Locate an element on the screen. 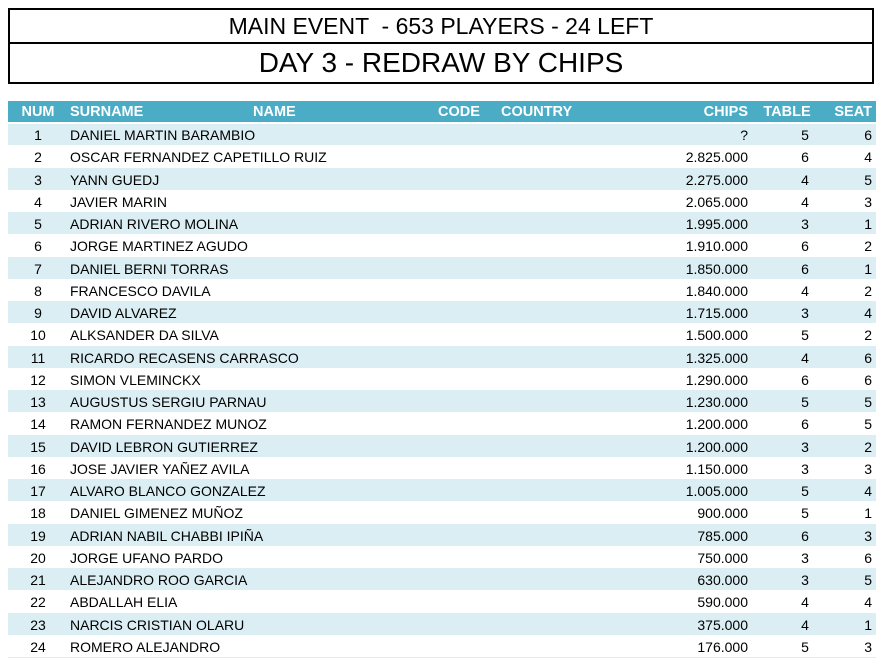  player-name: AUGUSTUS SERGIU PARNAU is located at coordinates (168, 402).